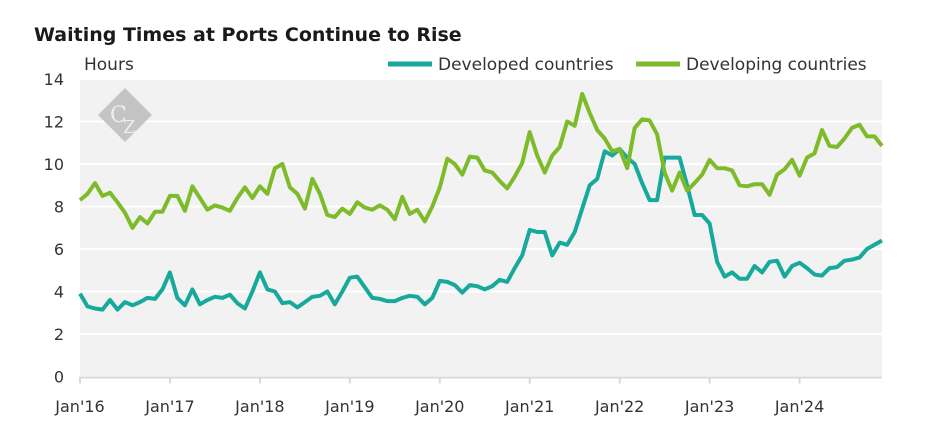  I want to click on y-tick-label: 12, so click(54, 122).